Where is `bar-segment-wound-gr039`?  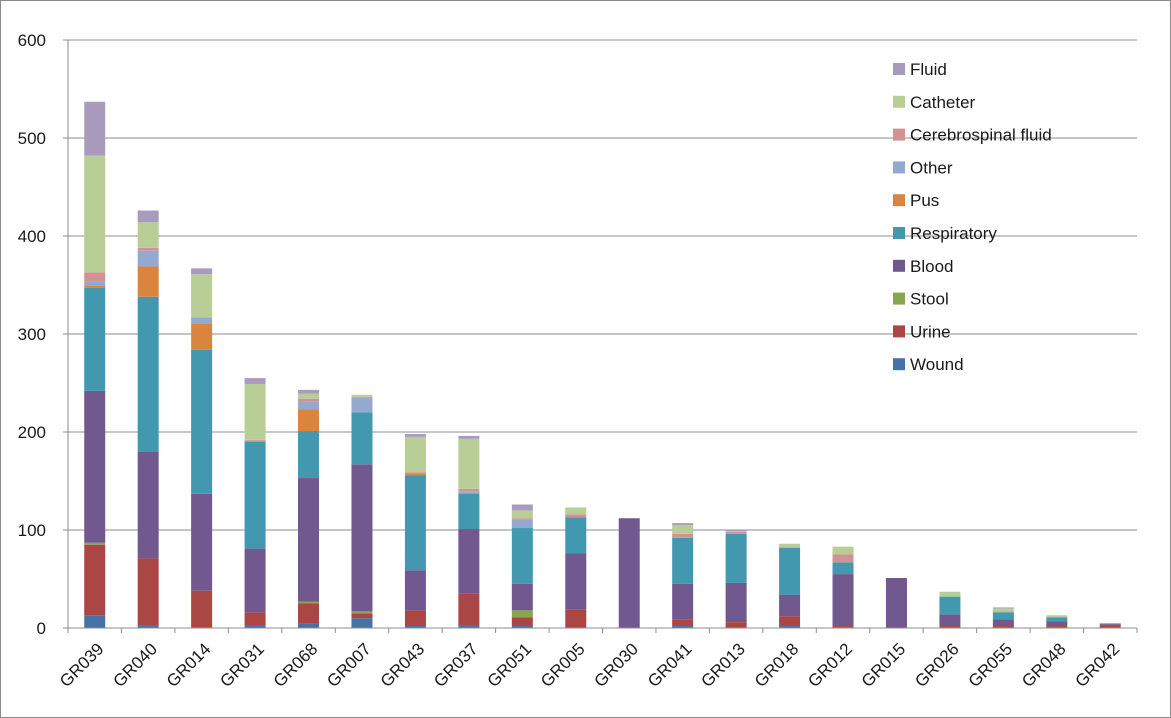 bar-segment-wound-gr039 is located at coordinates (95, 621).